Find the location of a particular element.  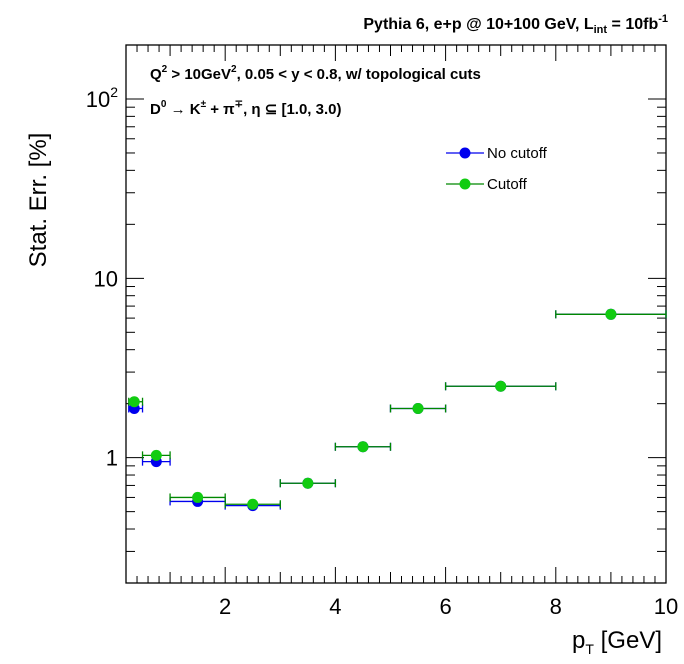

annotation-eta: , η ⊆ [1.0, 3.0) is located at coordinates (292, 109).